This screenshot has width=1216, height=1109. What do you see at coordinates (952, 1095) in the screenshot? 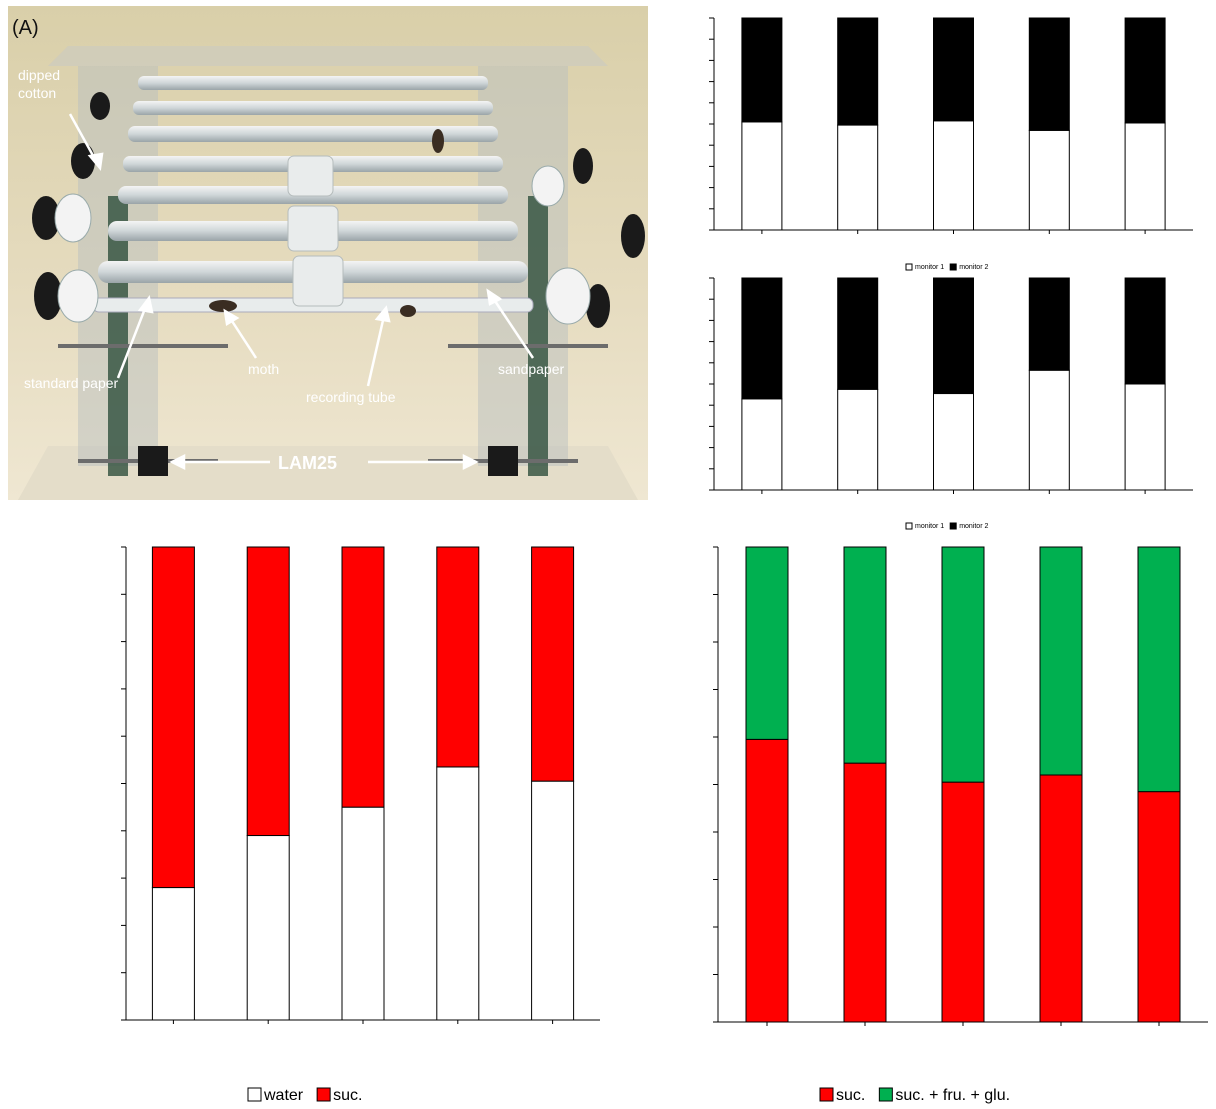
I see `legend-label: suc. + fru. + glu.` at bounding box center [952, 1095].